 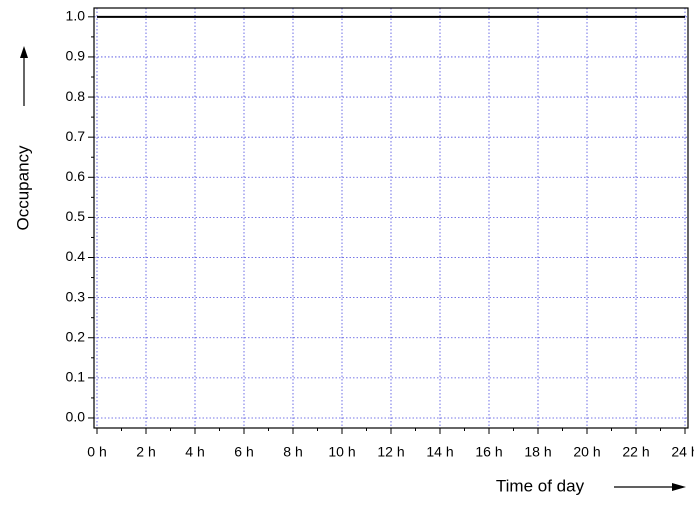 What do you see at coordinates (76, 296) in the screenshot?
I see `y-tick-label: 0.3` at bounding box center [76, 296].